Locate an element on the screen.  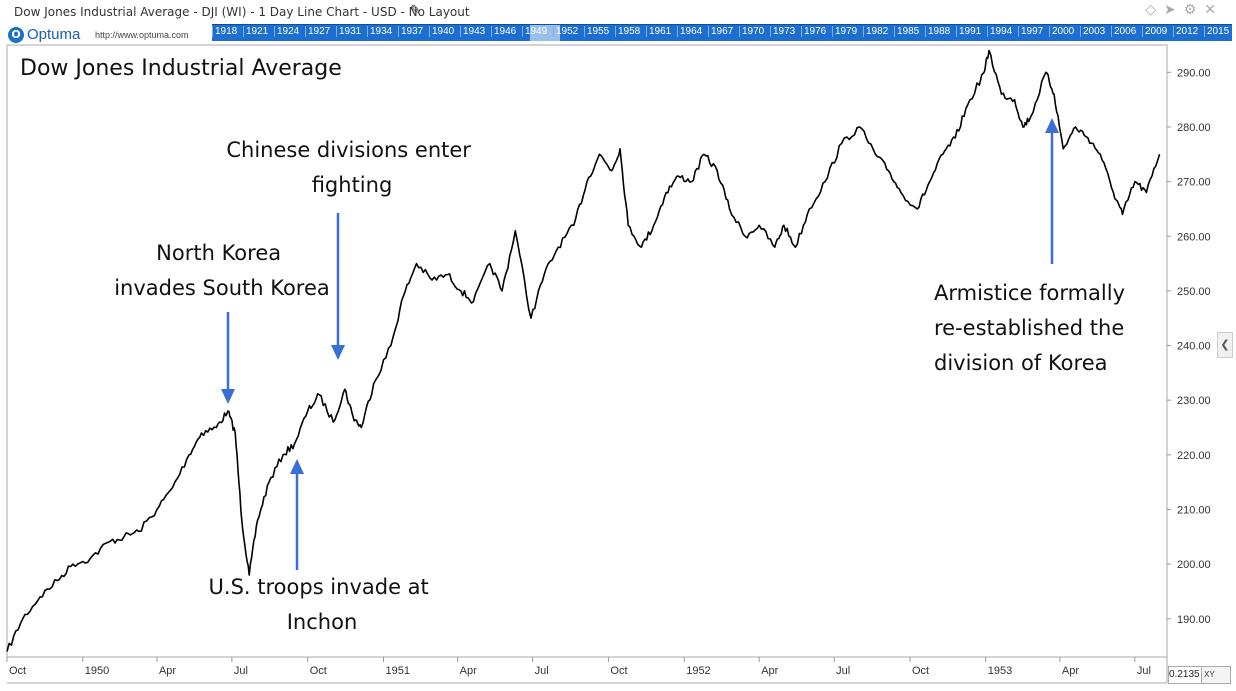
timeline-year: 1931 is located at coordinates (348, 31).